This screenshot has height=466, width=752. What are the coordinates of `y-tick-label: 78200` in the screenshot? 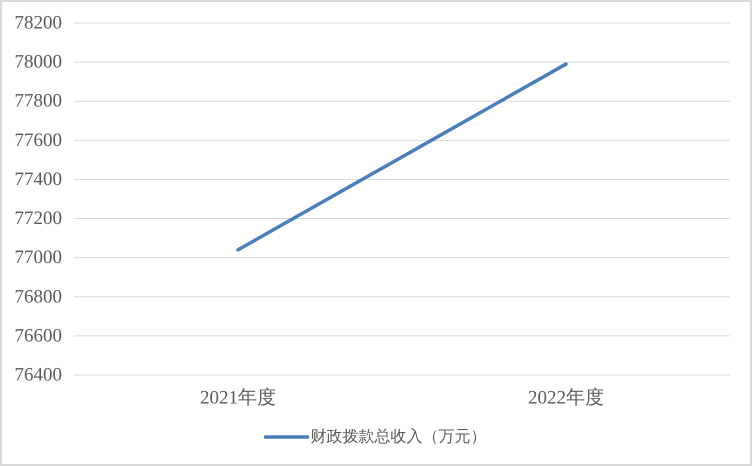 It's located at (38, 23).